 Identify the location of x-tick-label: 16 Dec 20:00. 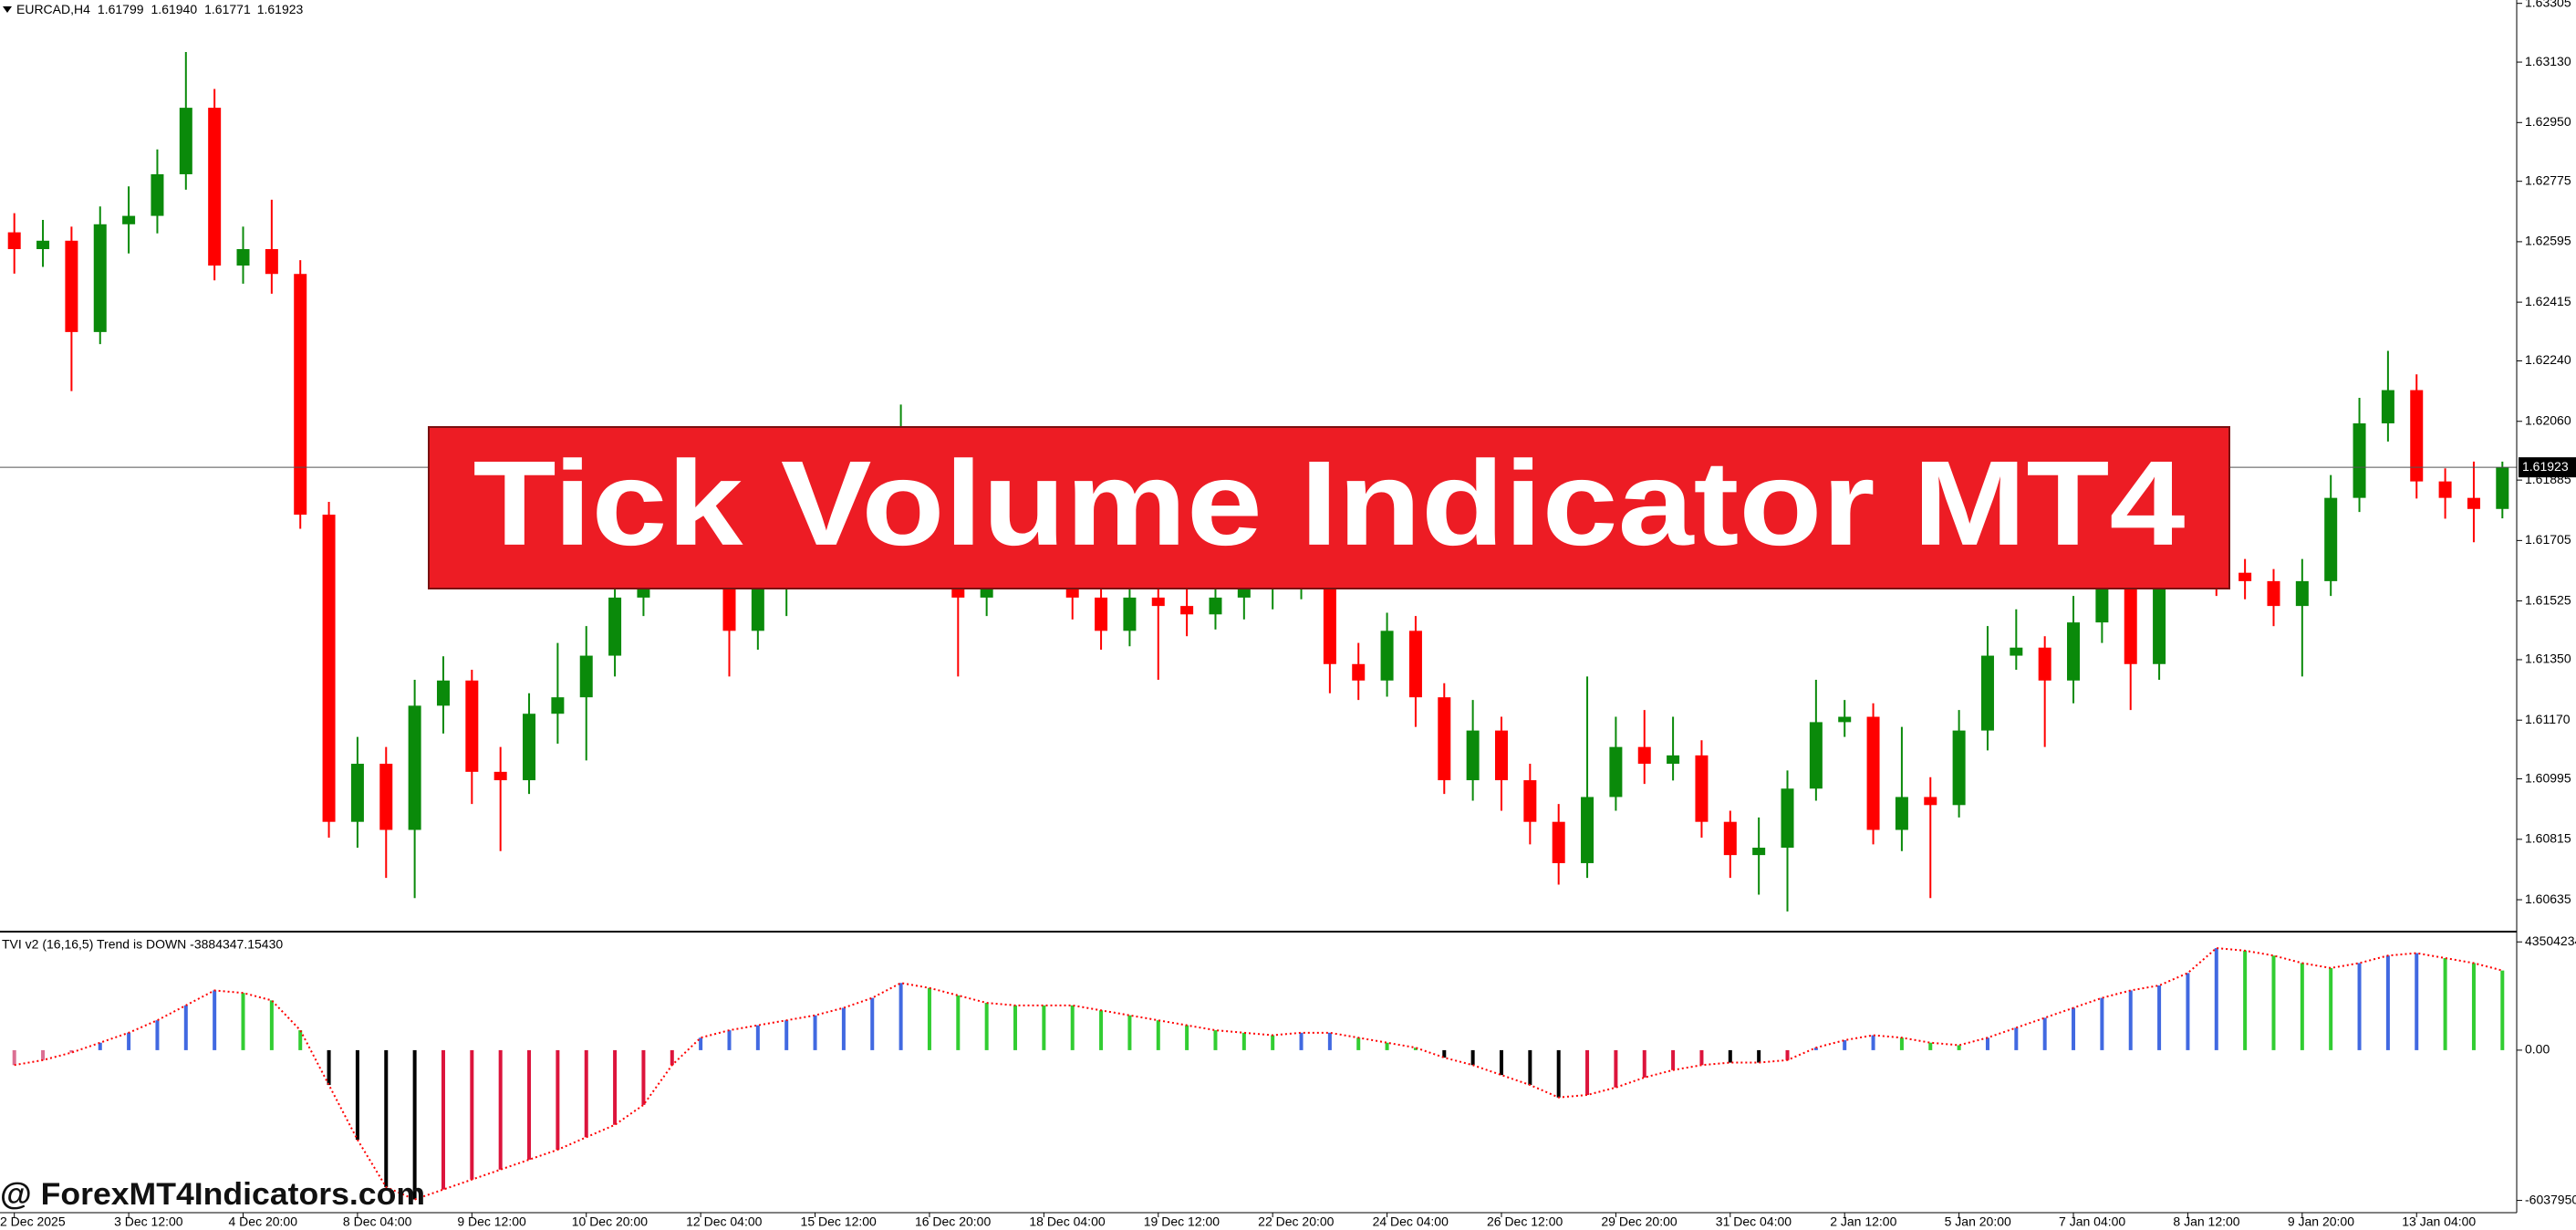
(953, 1221).